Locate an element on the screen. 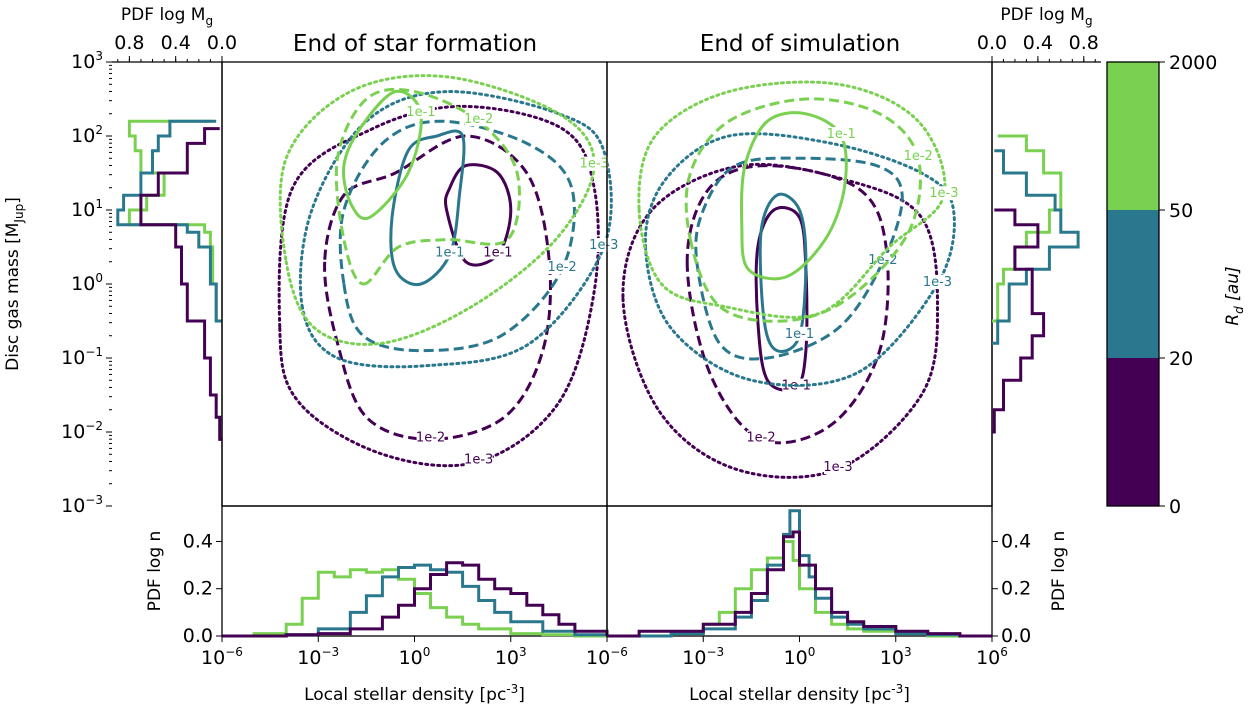 The width and height of the screenshot is (1254, 709). top-axis-label: PDF log Mg​ is located at coordinates (1046, 16).